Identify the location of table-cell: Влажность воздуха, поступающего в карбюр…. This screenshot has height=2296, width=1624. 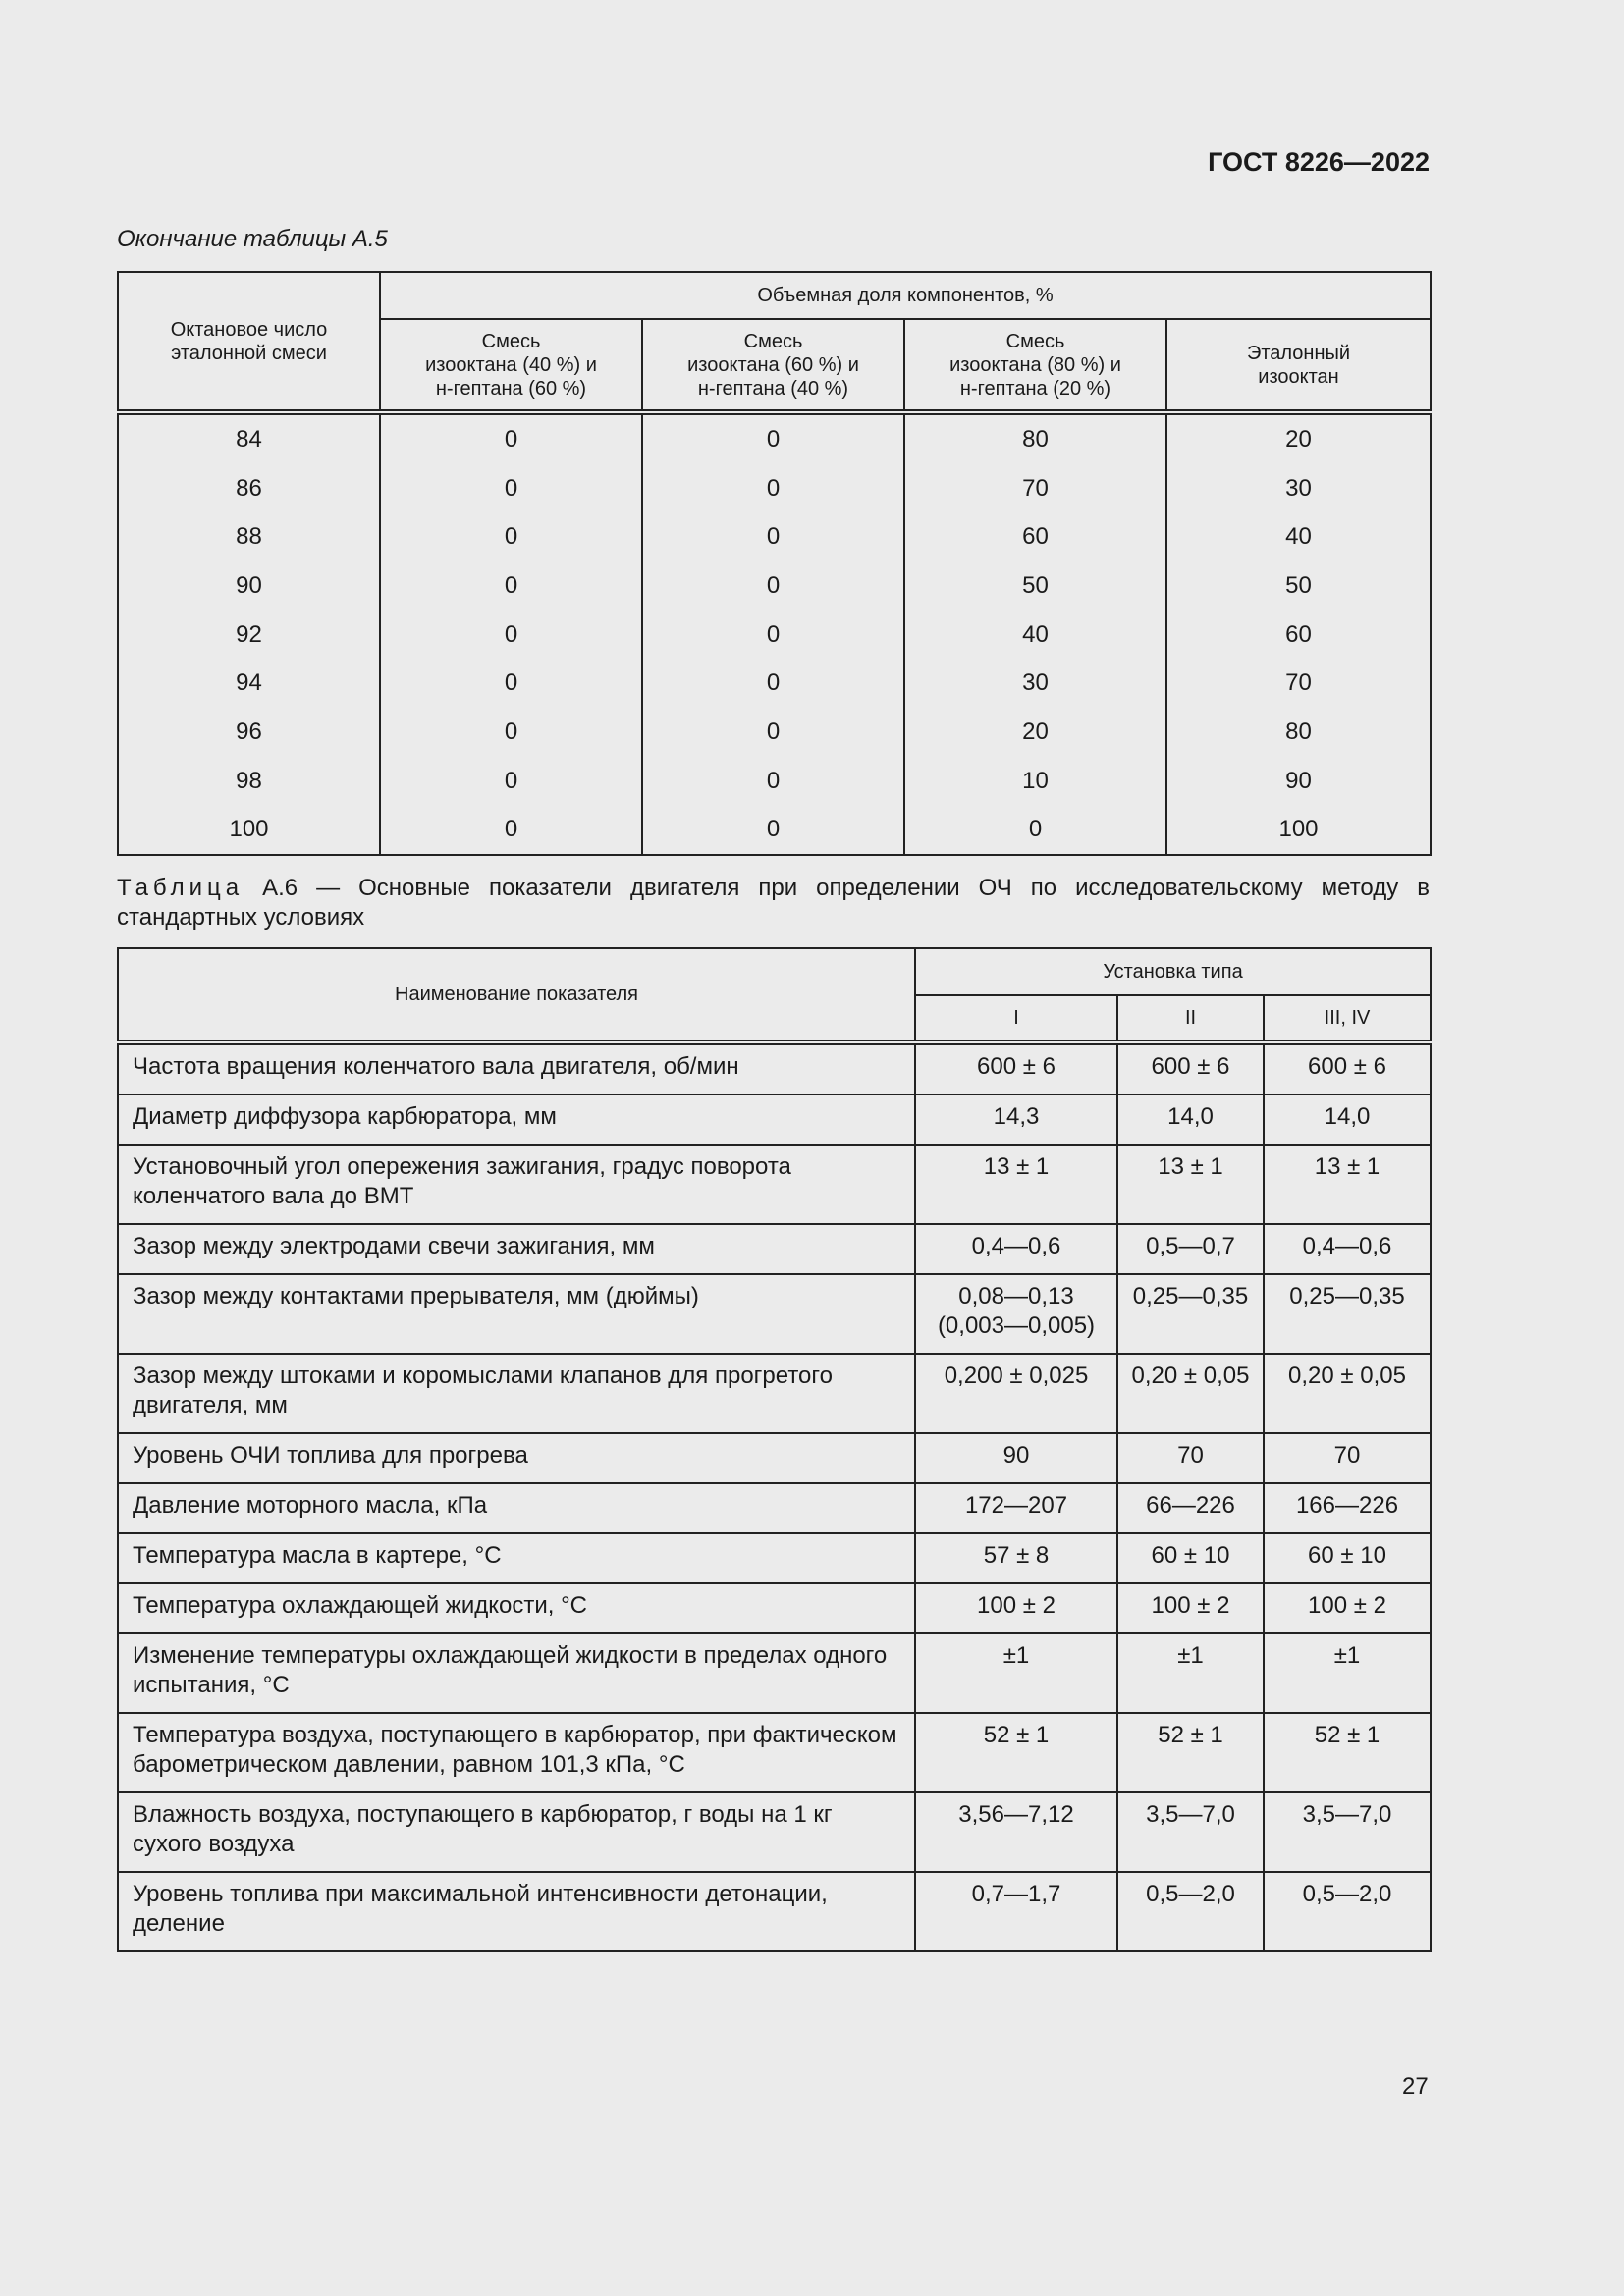
(516, 1832).